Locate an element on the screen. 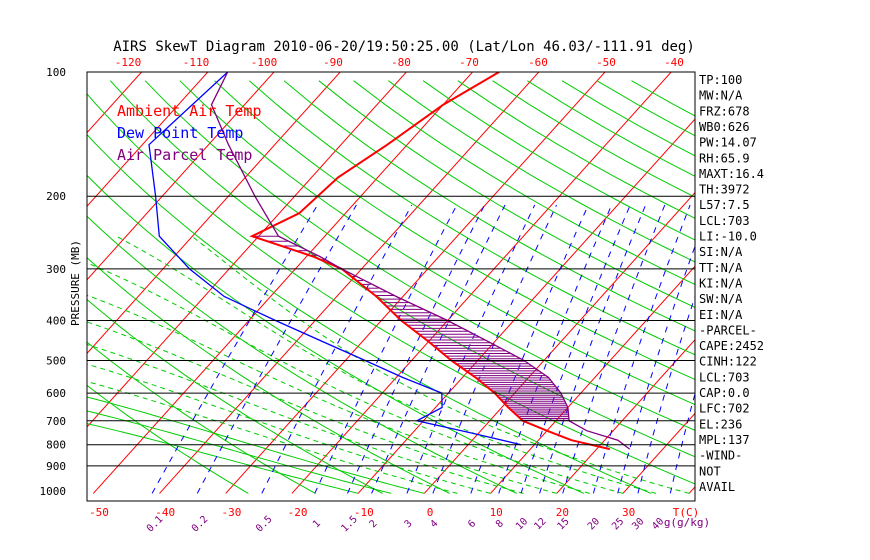 The width and height of the screenshot is (870, 560). top-temp-tick-label: -70 is located at coordinates (469, 62).